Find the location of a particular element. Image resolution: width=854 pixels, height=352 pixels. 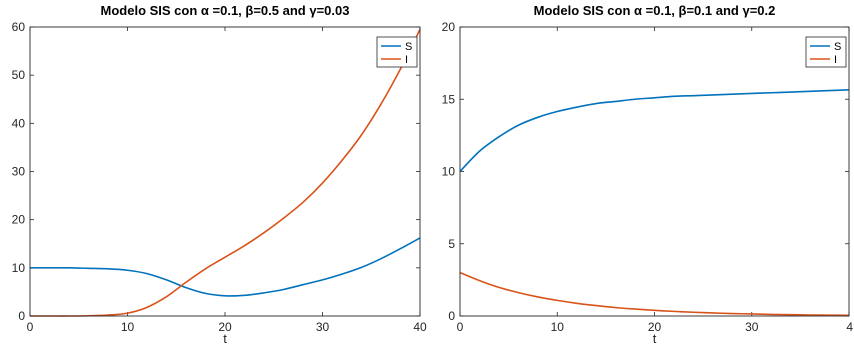

series-line-i is located at coordinates (654, 294).